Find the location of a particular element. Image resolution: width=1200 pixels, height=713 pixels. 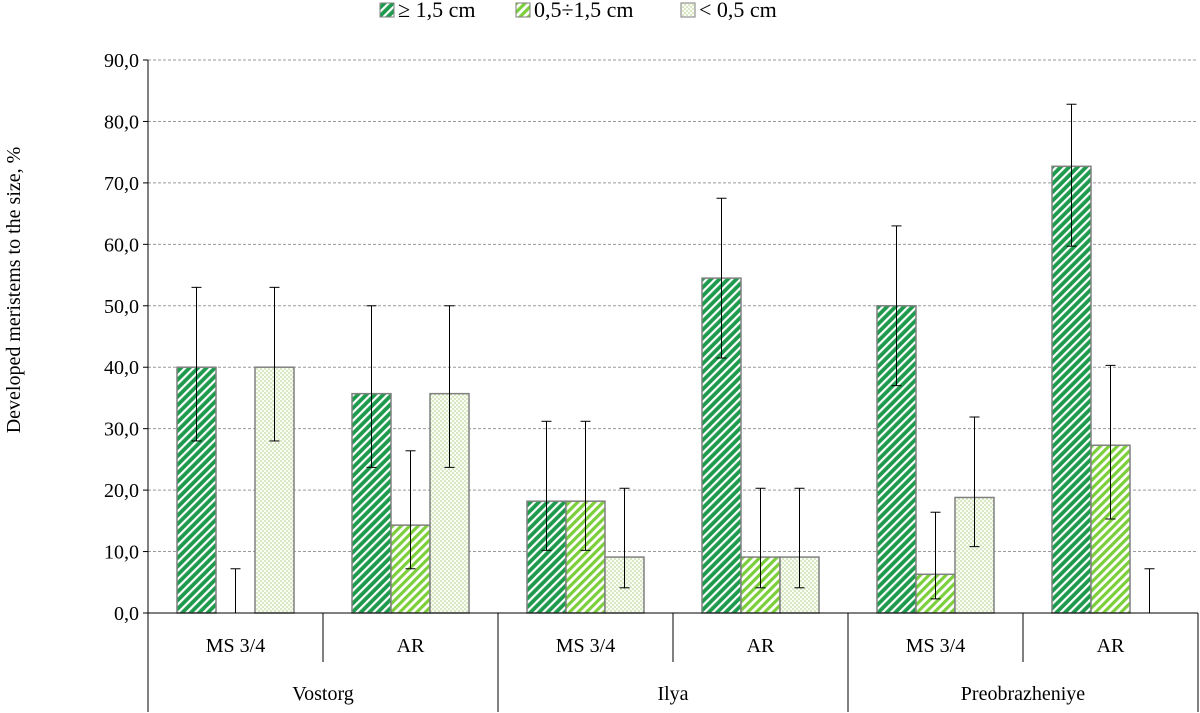

y-tick-label: 30,0 is located at coordinates (121, 430).